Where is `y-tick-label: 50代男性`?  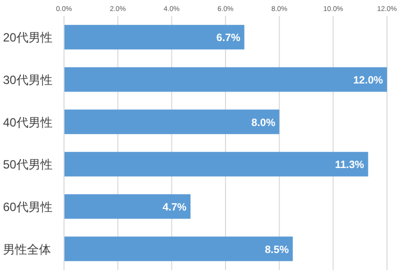
y-tick-label: 50代男性 is located at coordinates (27, 165).